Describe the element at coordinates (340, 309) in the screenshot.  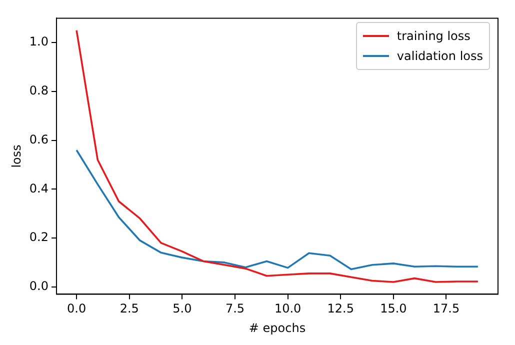
I see `x-tick-label: 12.5` at that location.